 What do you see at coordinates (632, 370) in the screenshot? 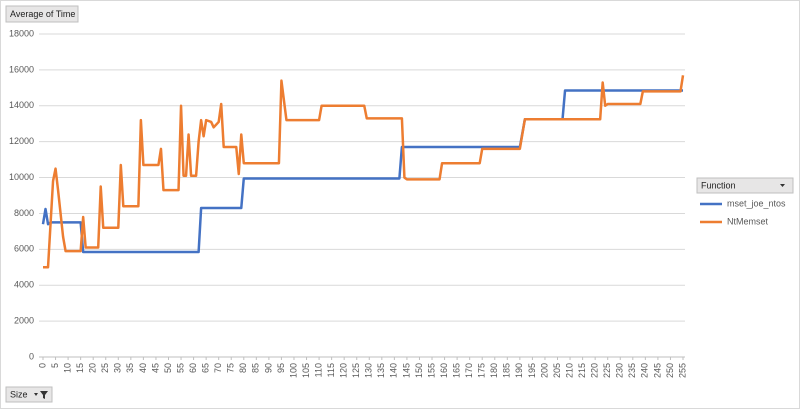
I see `x-tick-label: 235` at bounding box center [632, 370].